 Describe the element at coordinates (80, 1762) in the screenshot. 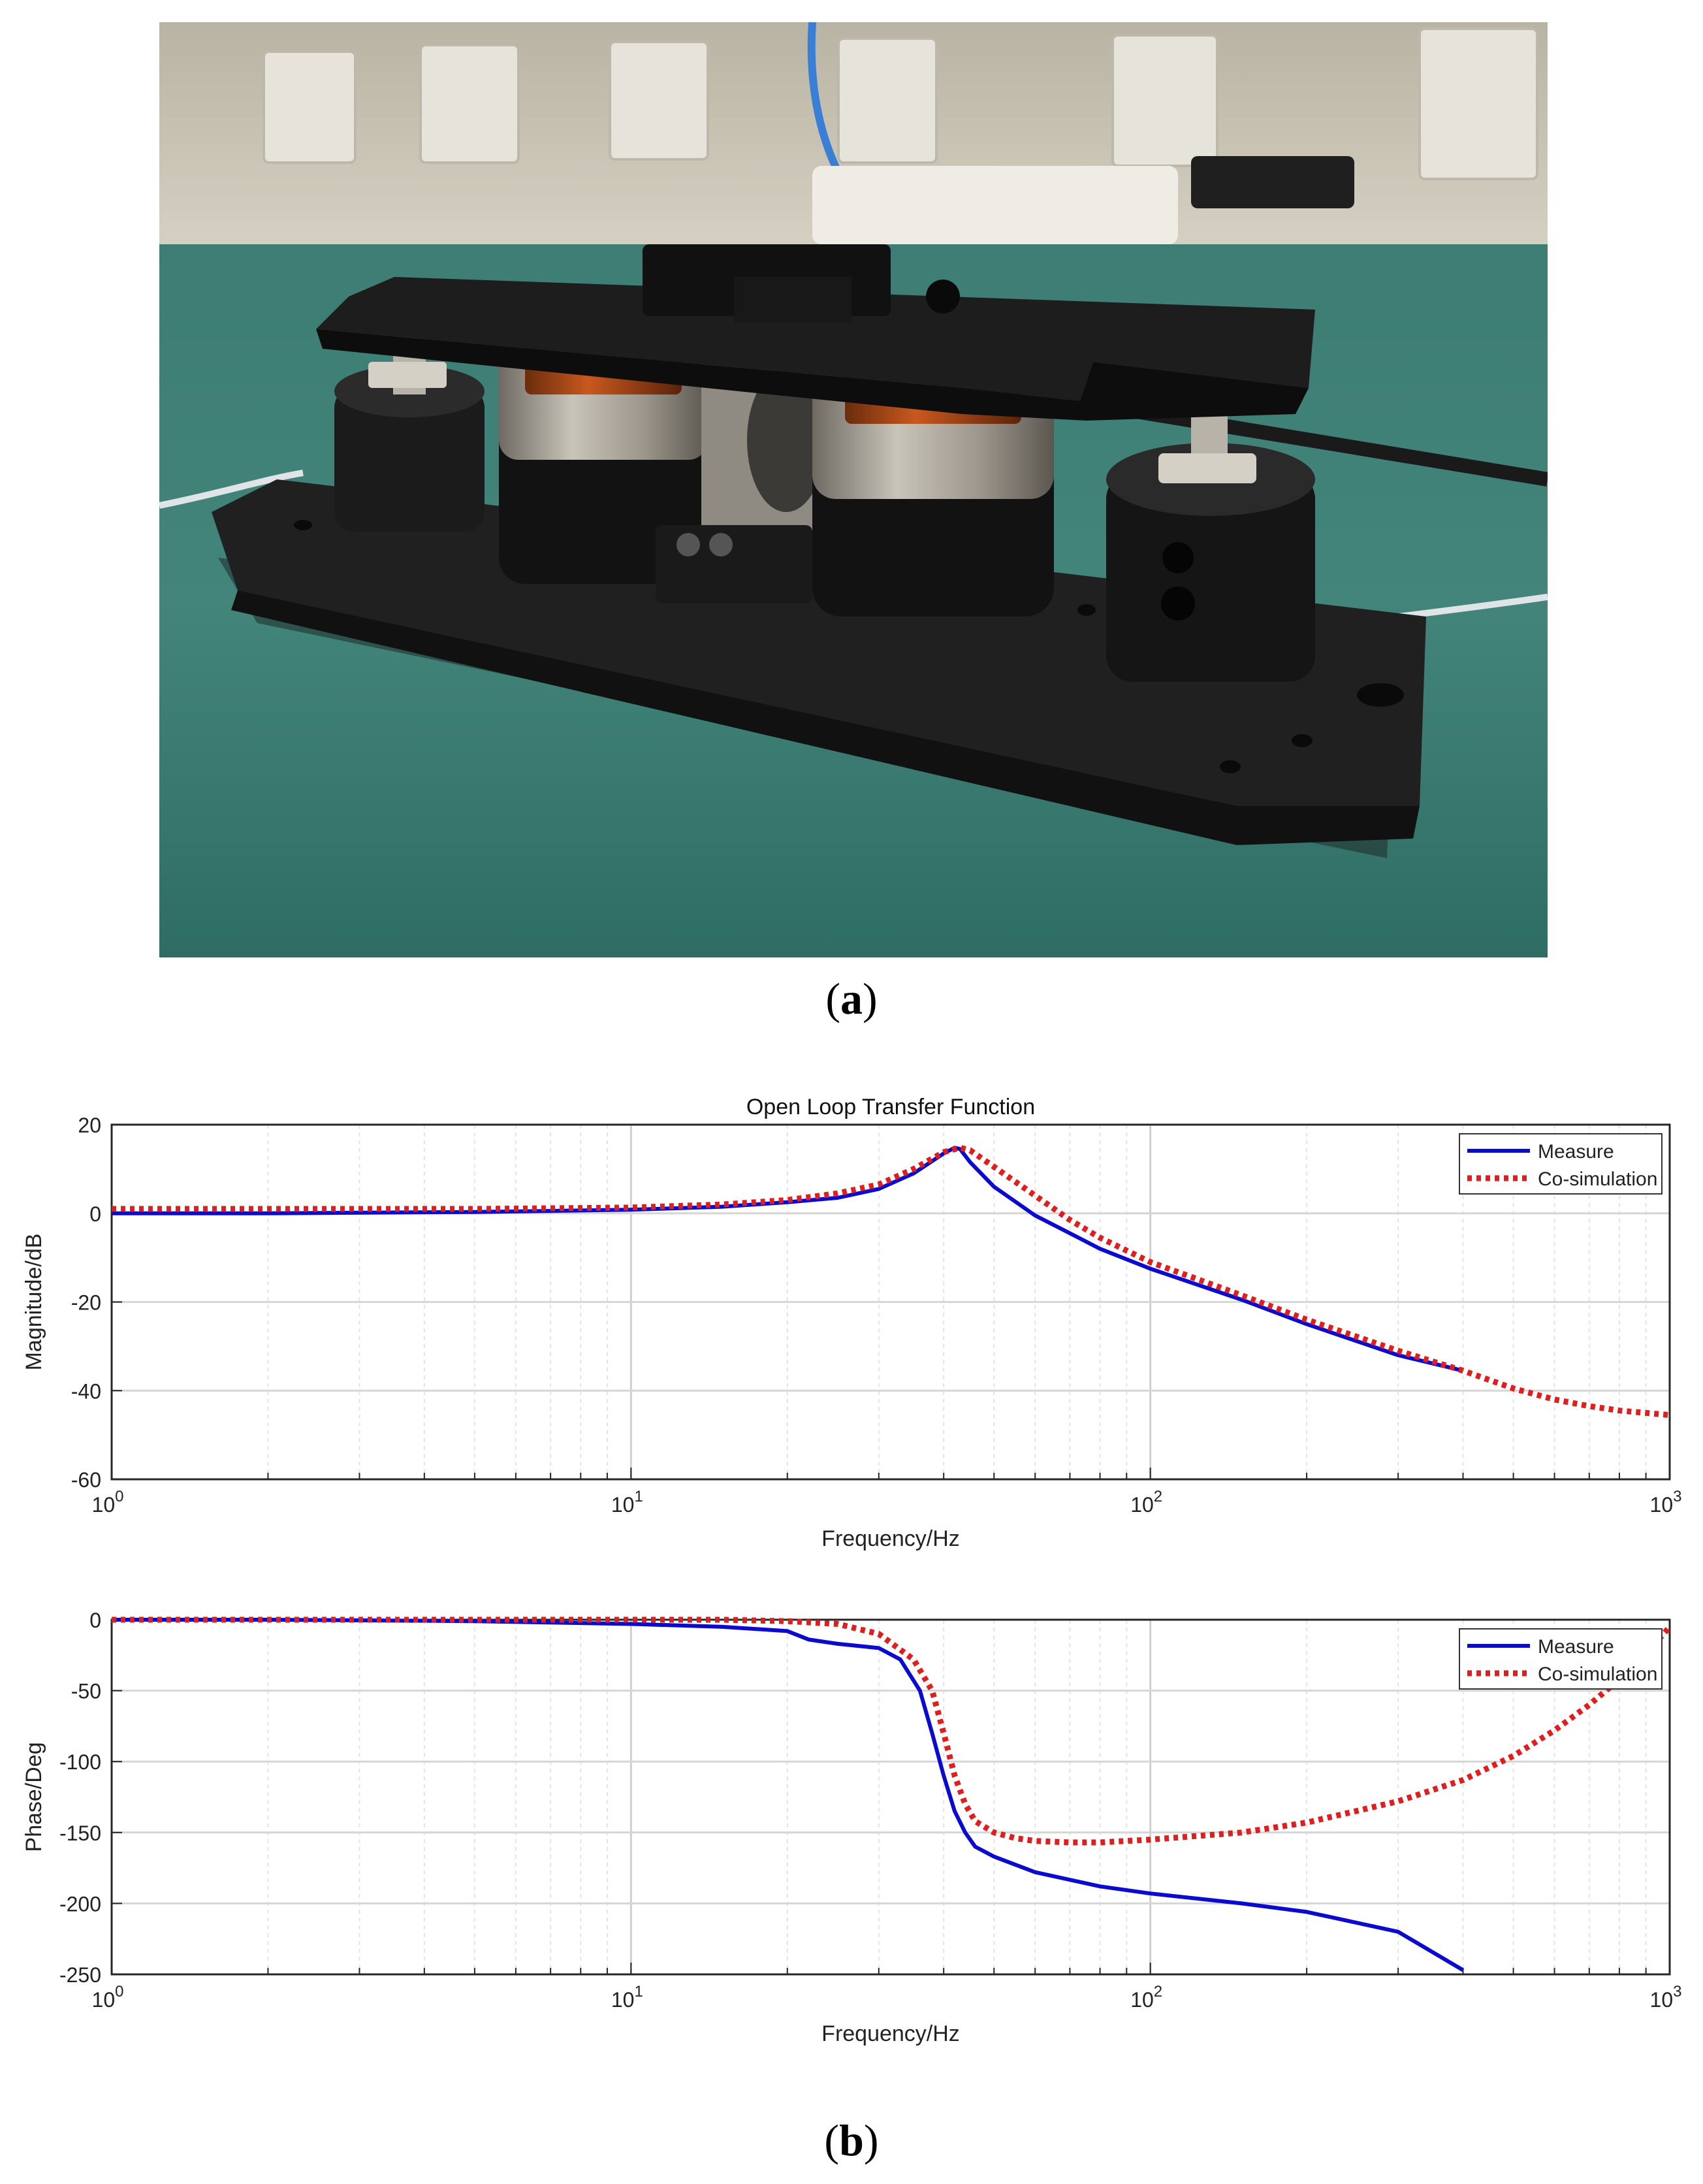

I see `y-tick-label: -100` at that location.